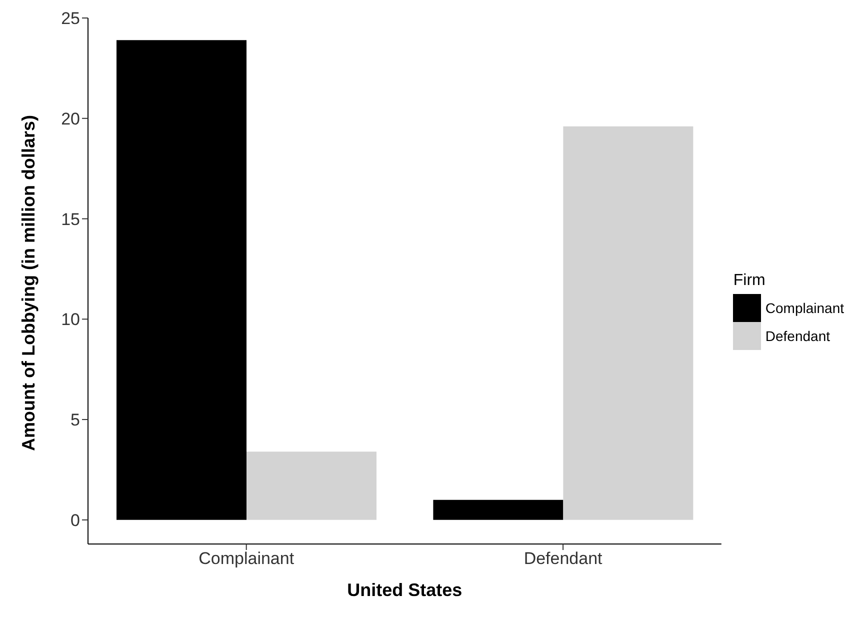  I want to click on legend-label: Complainant, so click(804, 308).